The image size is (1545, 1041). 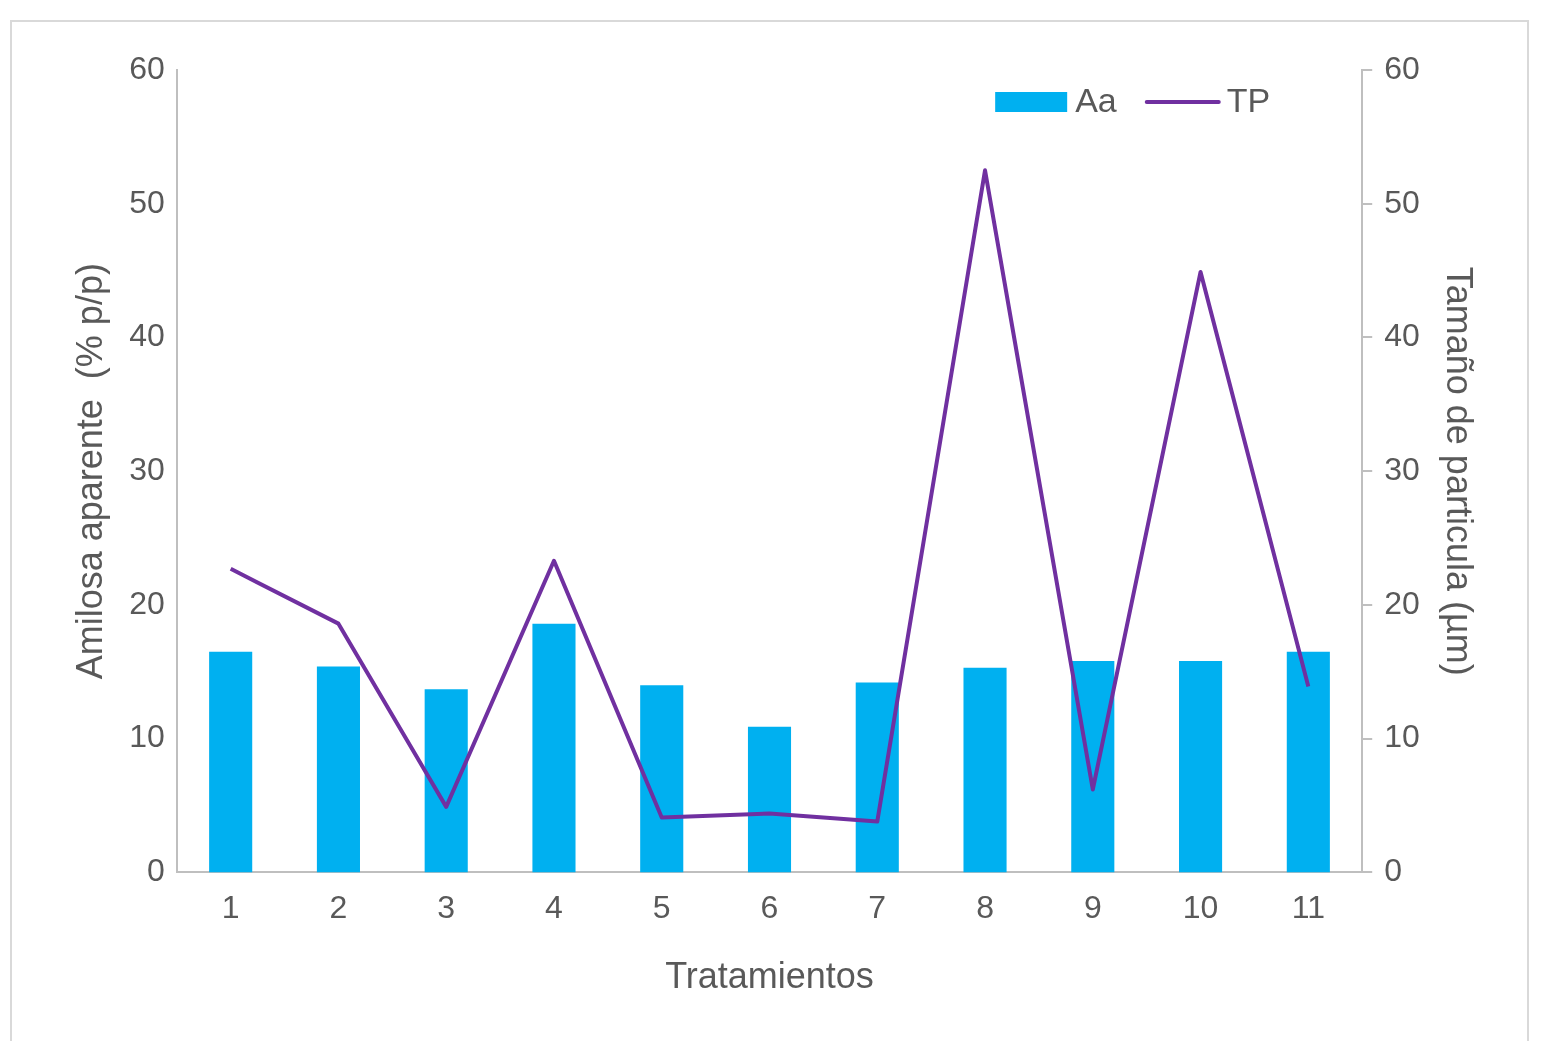 What do you see at coordinates (1393, 870) in the screenshot?
I see `y2-tick-label: 0` at bounding box center [1393, 870].